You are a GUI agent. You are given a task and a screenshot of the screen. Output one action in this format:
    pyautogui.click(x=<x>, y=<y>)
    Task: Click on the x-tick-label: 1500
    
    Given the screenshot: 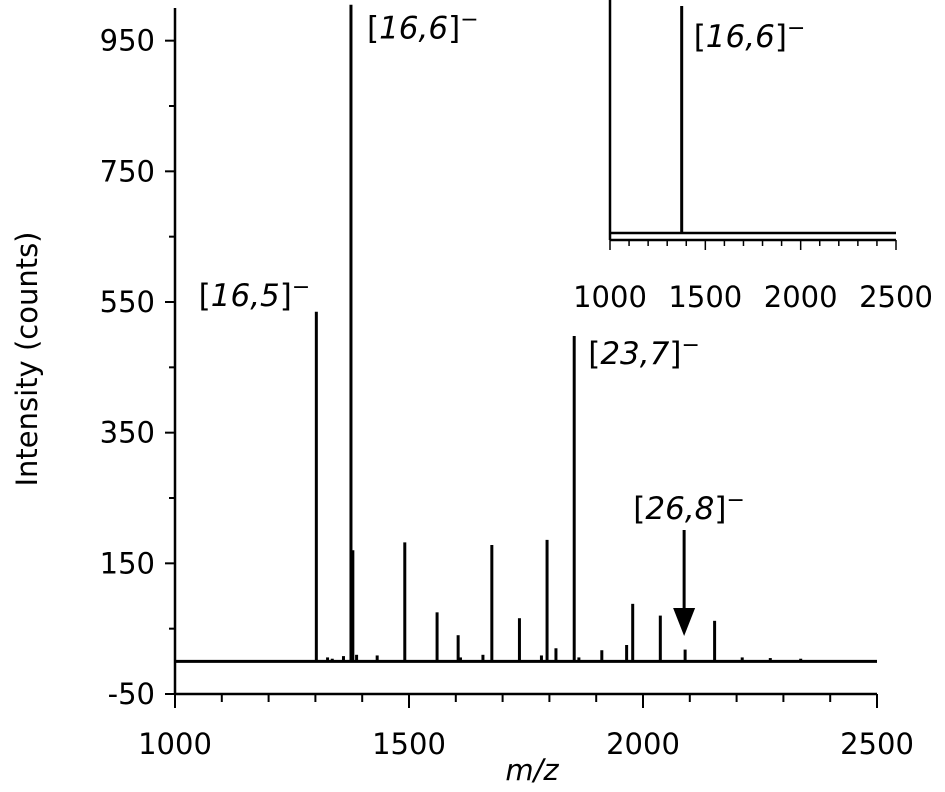 What is the action you would take?
    pyautogui.click(x=409, y=744)
    